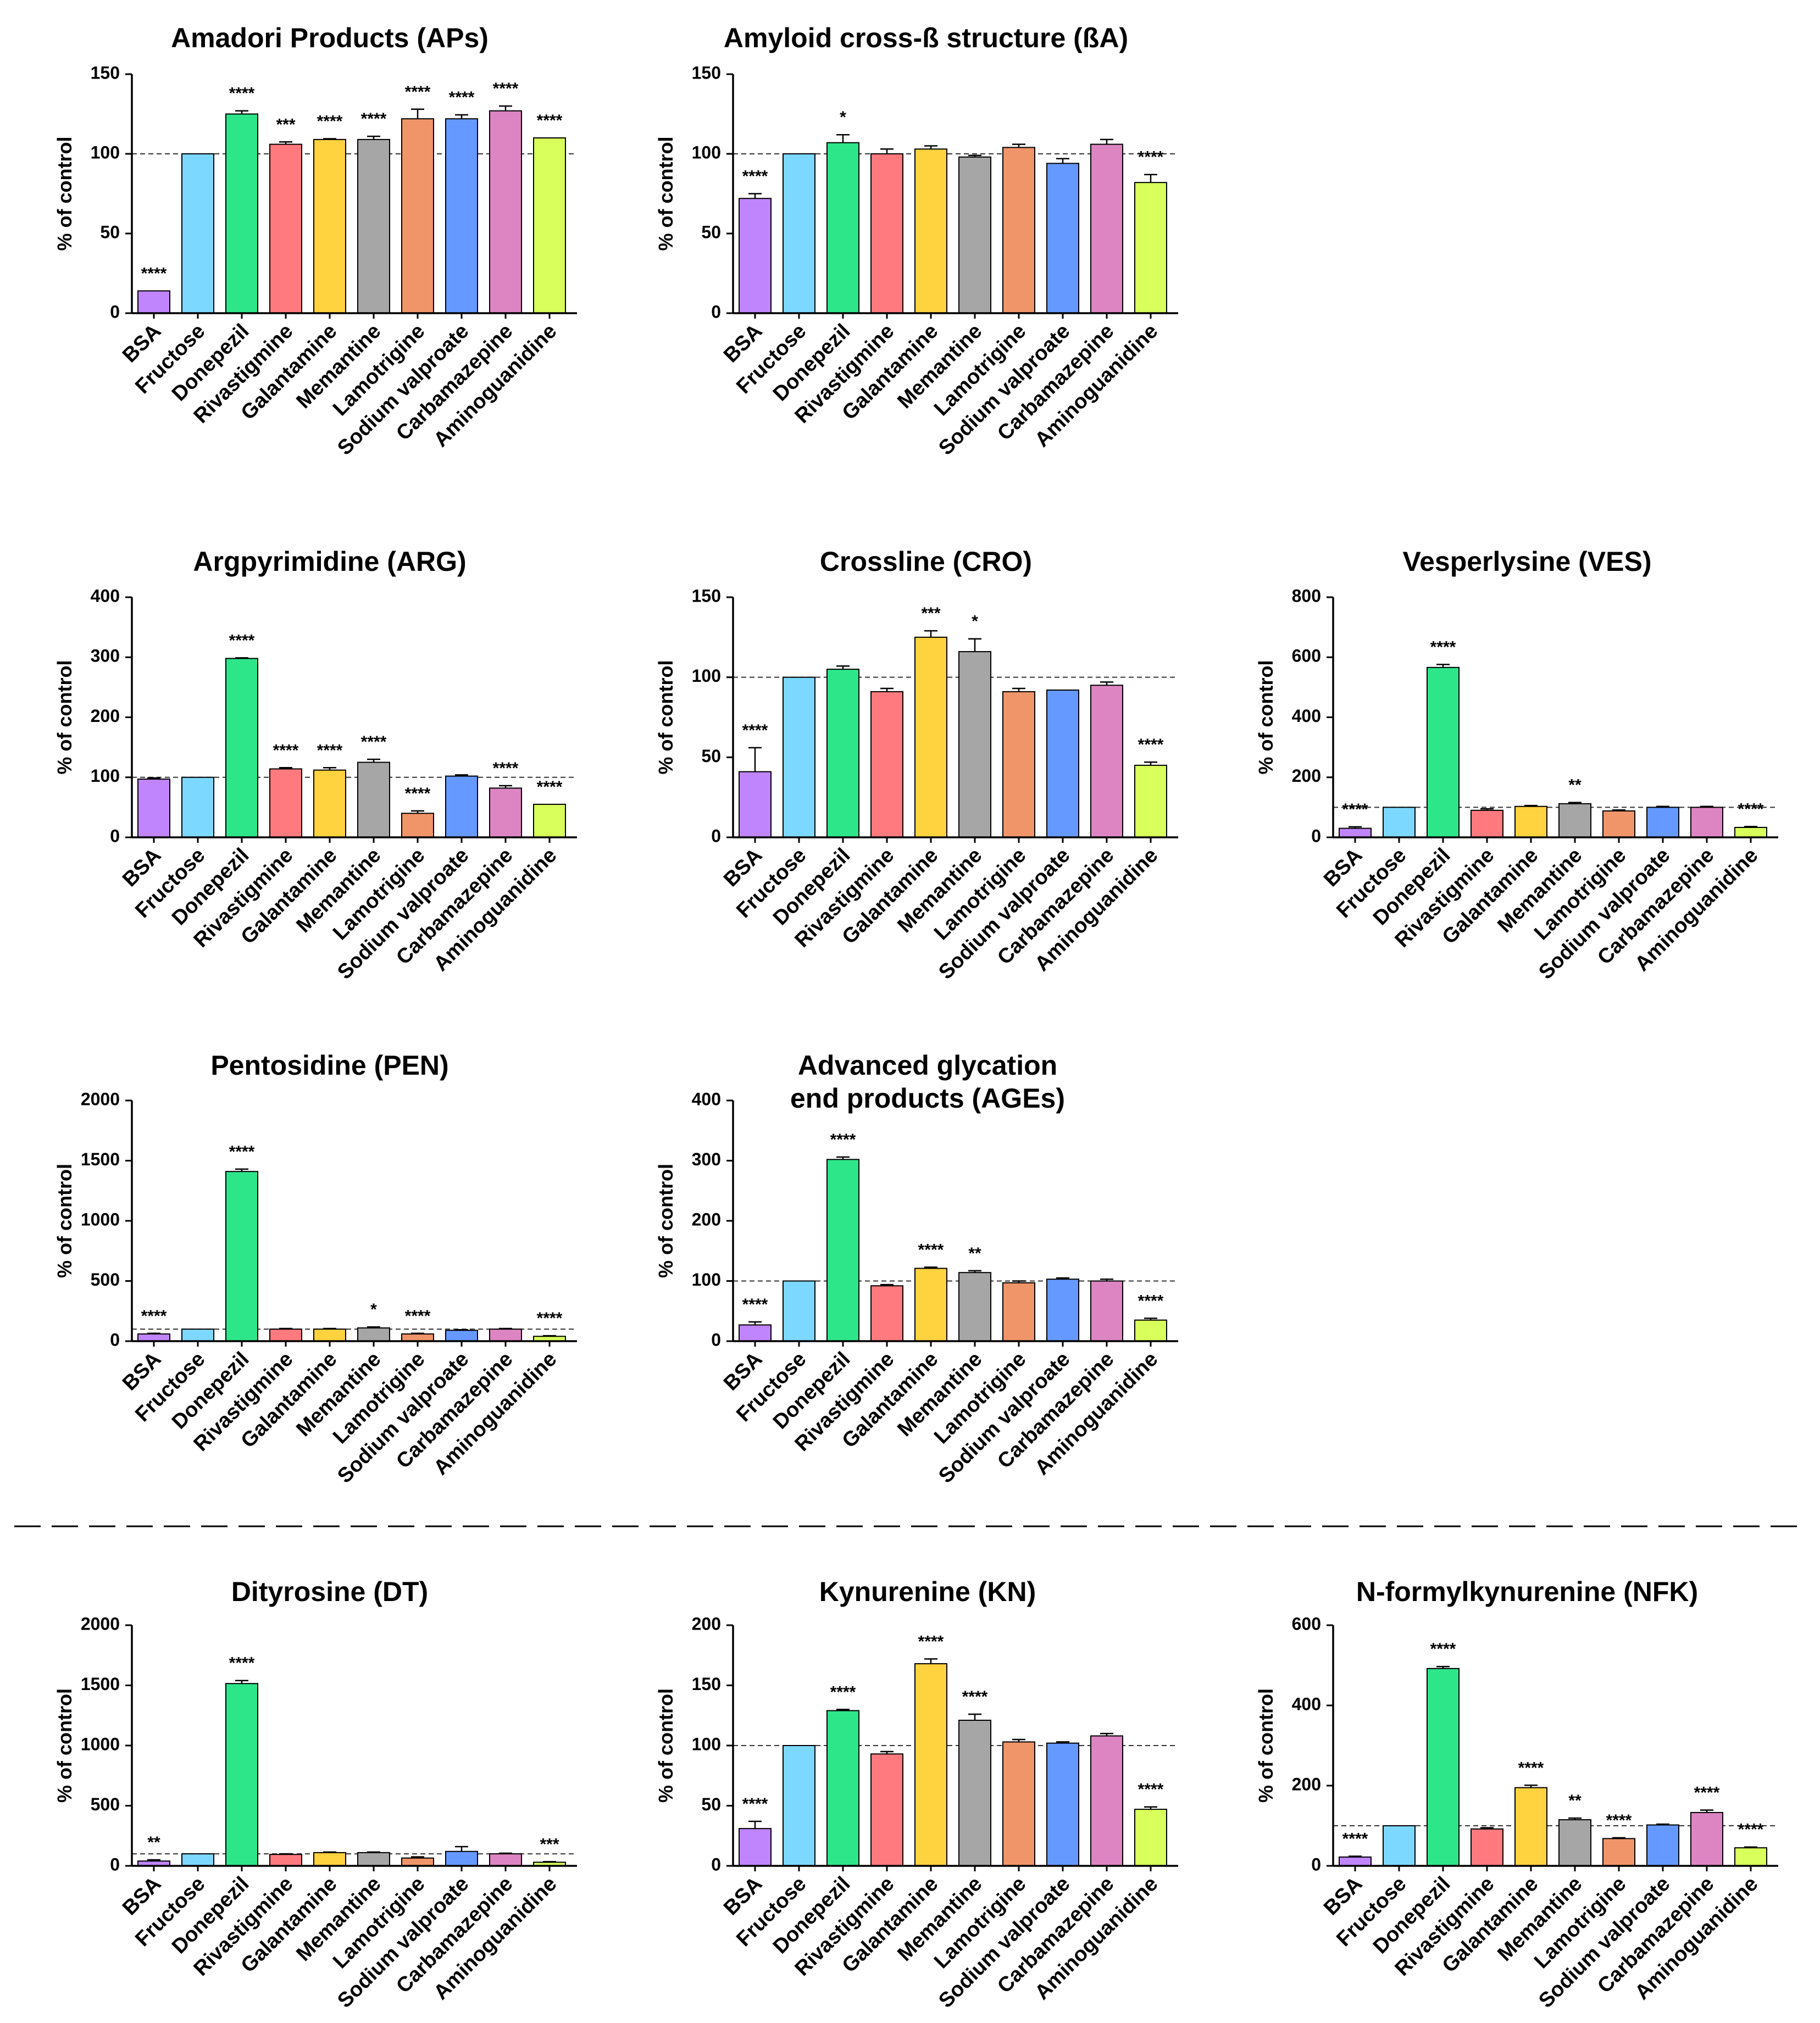 The height and width of the screenshot is (2023, 1820). What do you see at coordinates (843, 117) in the screenshot?
I see `significance-label: *` at bounding box center [843, 117].